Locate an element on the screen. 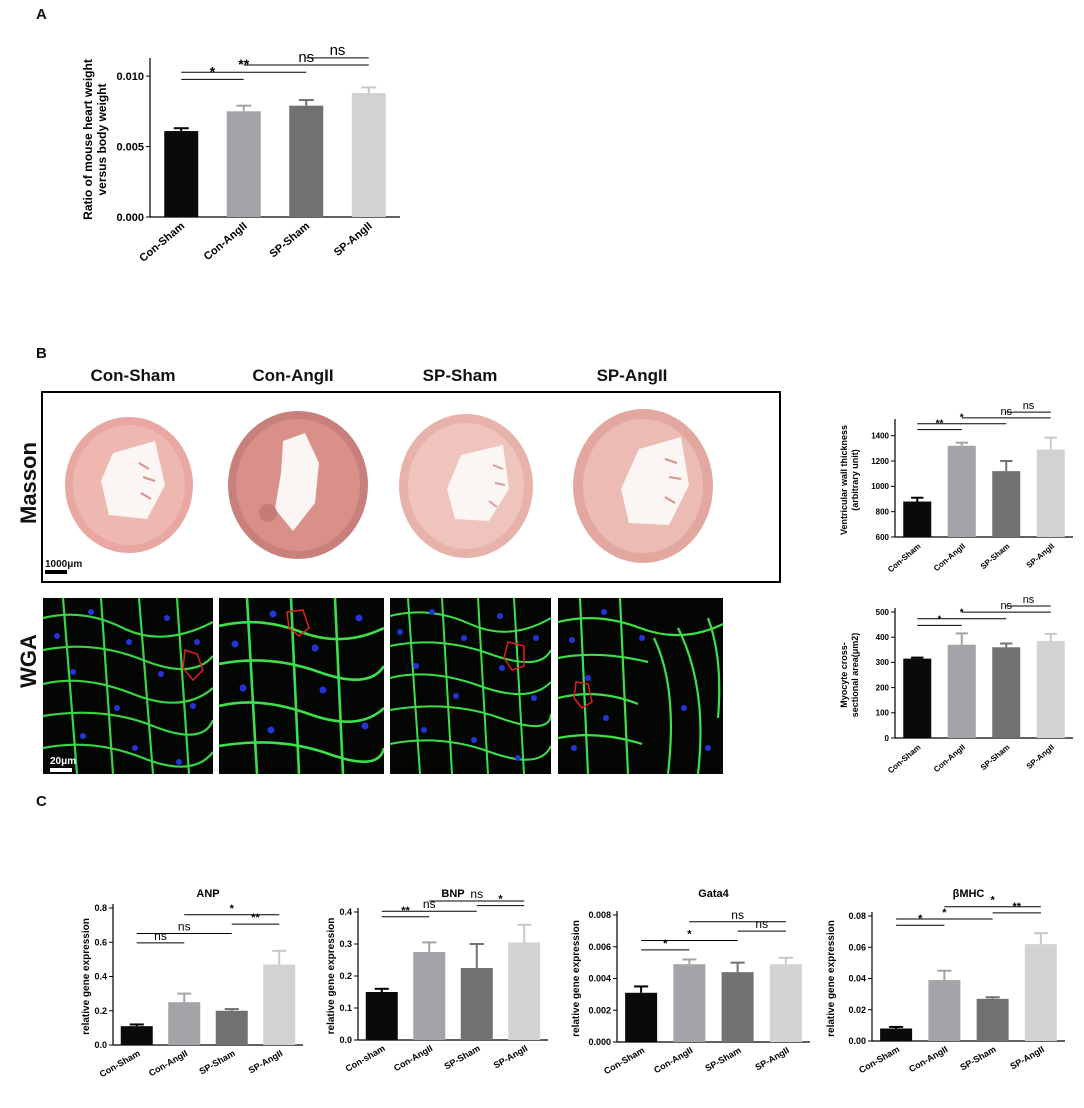 The height and width of the screenshot is (1108, 1084). group-header-sp-sham: SP-Sham is located at coordinates (460, 375).